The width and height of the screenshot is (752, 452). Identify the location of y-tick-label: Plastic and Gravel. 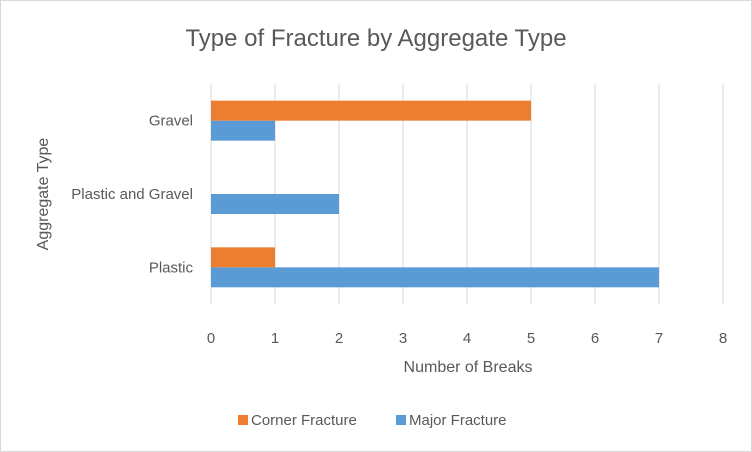
(132, 194).